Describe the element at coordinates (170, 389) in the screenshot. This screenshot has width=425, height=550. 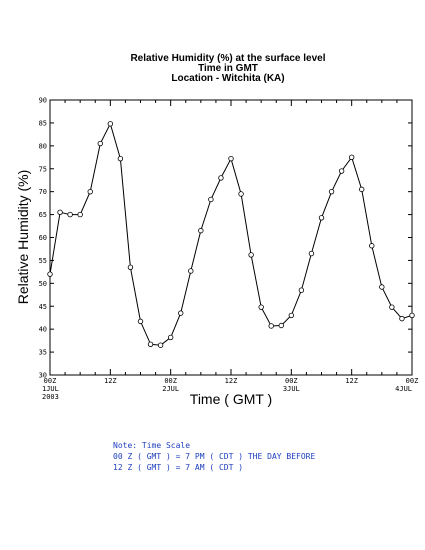
I see `x-tick-label: 2JUL` at that location.